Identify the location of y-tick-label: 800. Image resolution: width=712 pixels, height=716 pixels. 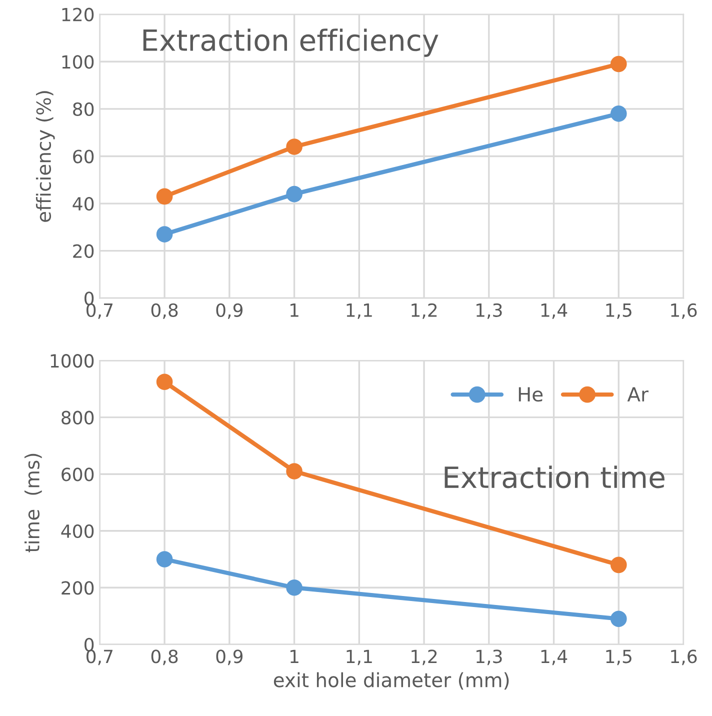
(78, 417).